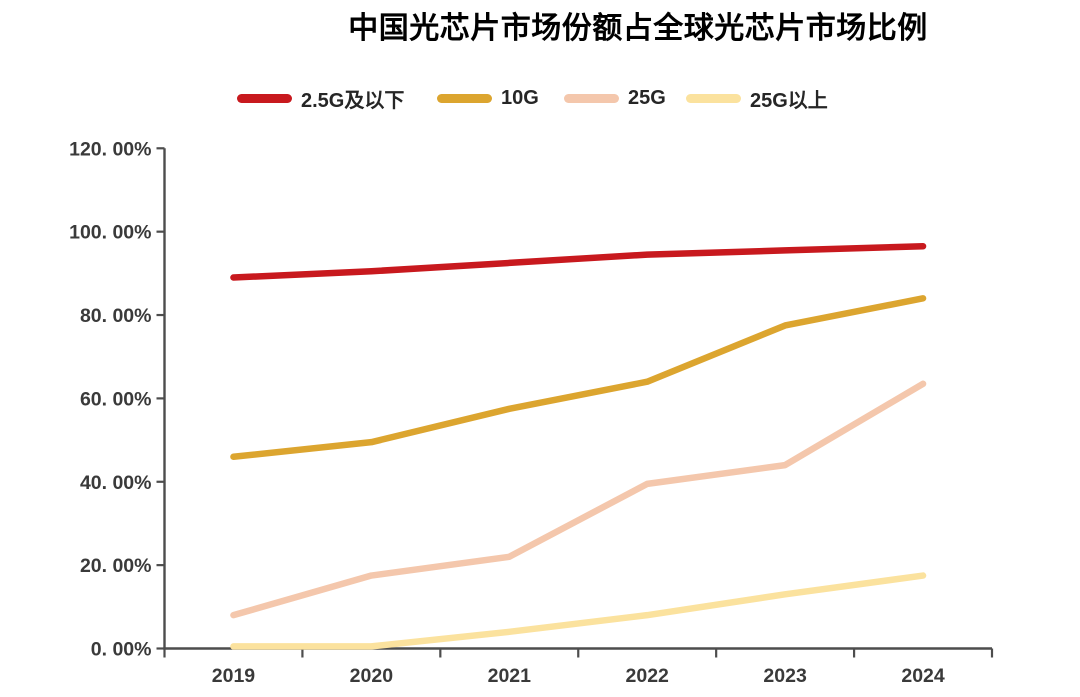  Describe the element at coordinates (110, 149) in the screenshot. I see `y-axis-label: 120. 00%` at that location.